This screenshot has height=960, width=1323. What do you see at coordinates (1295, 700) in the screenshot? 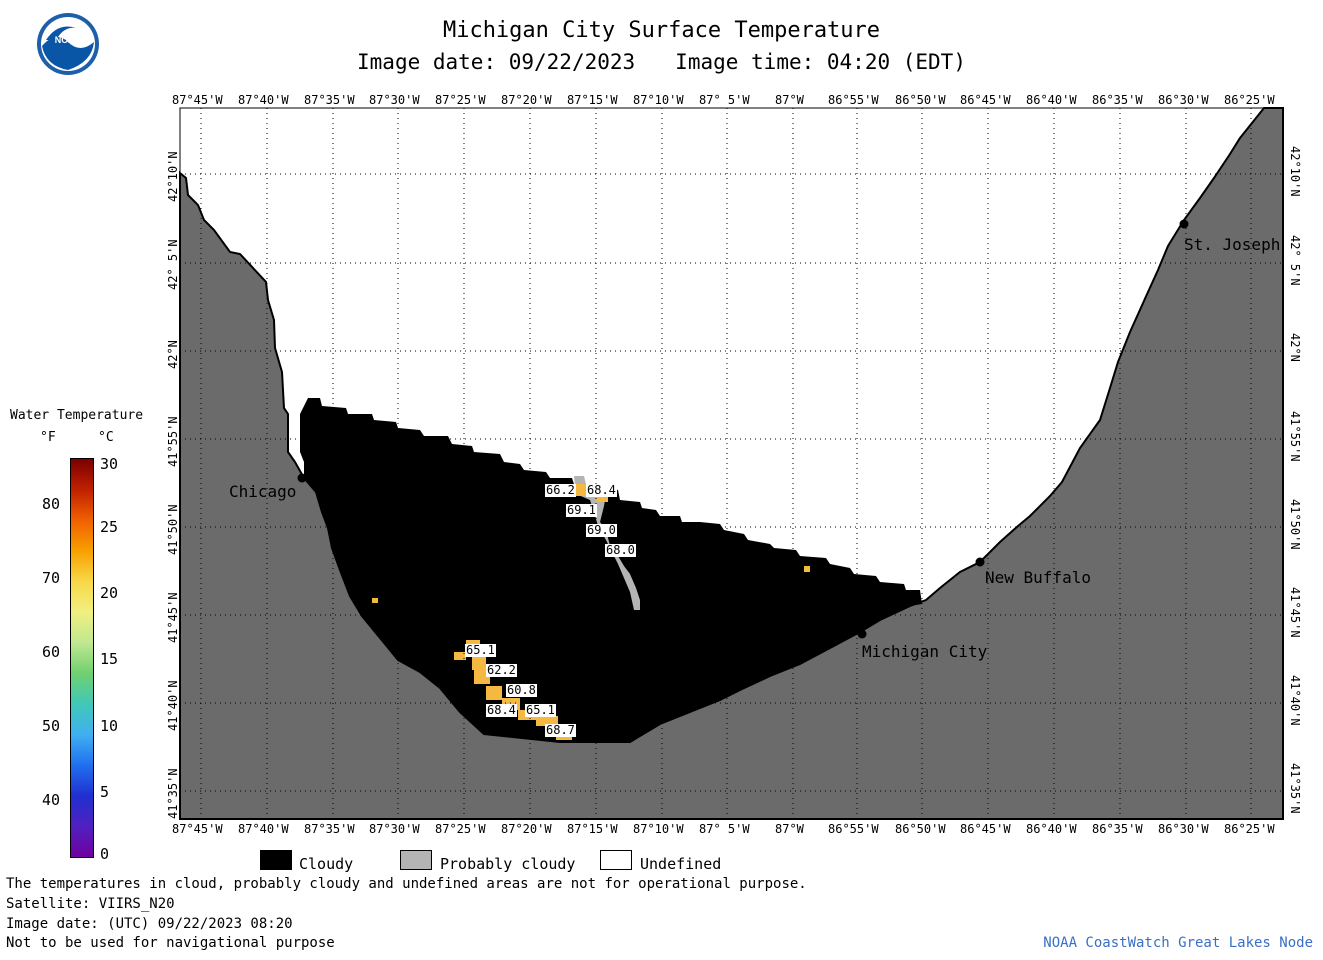
I see `lat-tick: 41°40'N` at bounding box center [1295, 700].